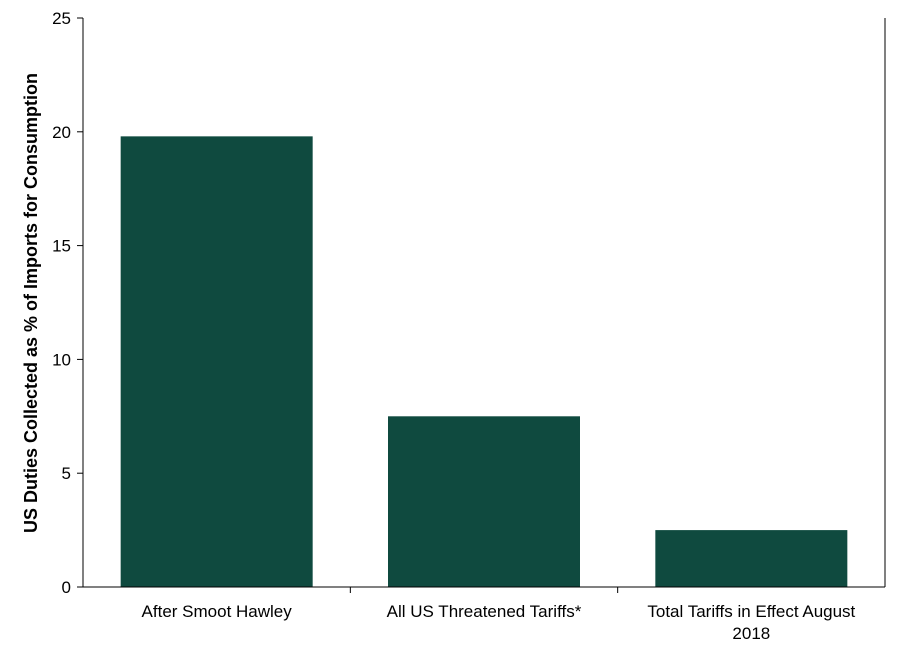 This screenshot has height=653, width=900. Describe the element at coordinates (217, 611) in the screenshot. I see `category-label: After Smoot Hawley` at that location.